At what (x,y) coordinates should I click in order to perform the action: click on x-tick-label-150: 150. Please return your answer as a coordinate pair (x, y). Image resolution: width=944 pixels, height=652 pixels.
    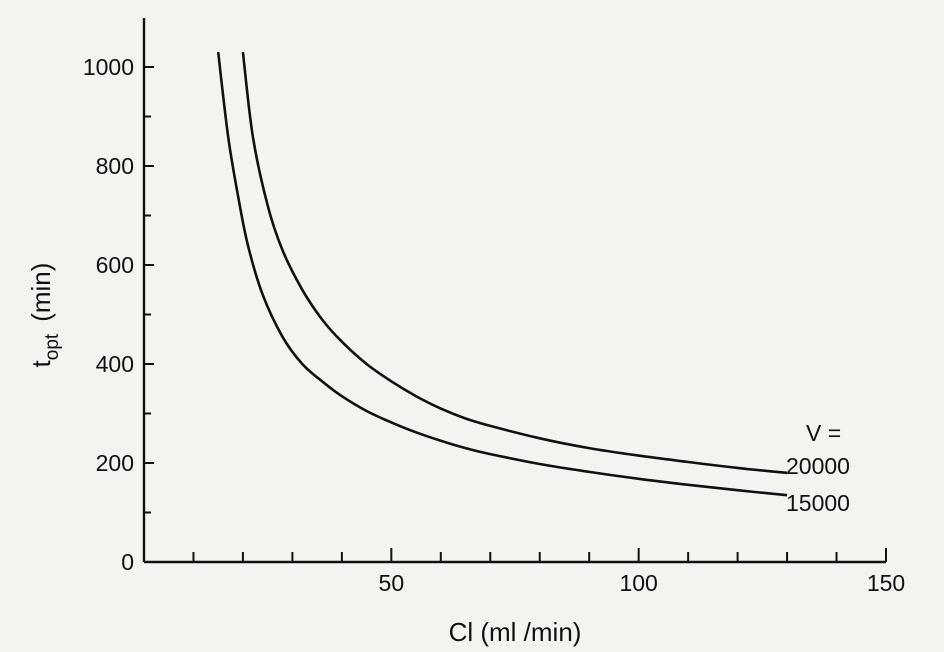
    Looking at the image, I should click on (886, 583).